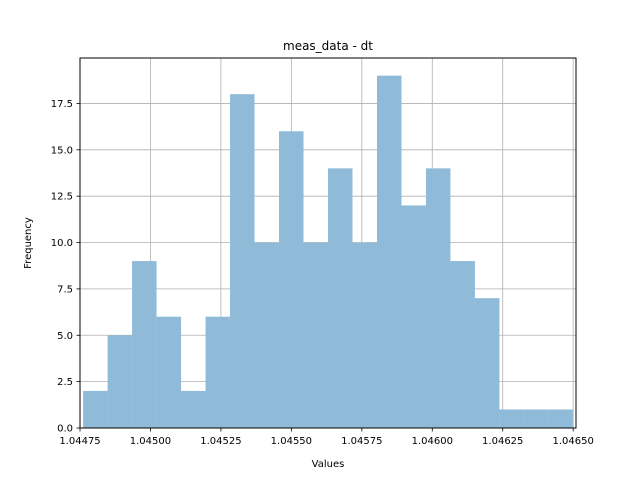  What do you see at coordinates (361, 441) in the screenshot?
I see `x-tick-label: 1.04575` at bounding box center [361, 441].